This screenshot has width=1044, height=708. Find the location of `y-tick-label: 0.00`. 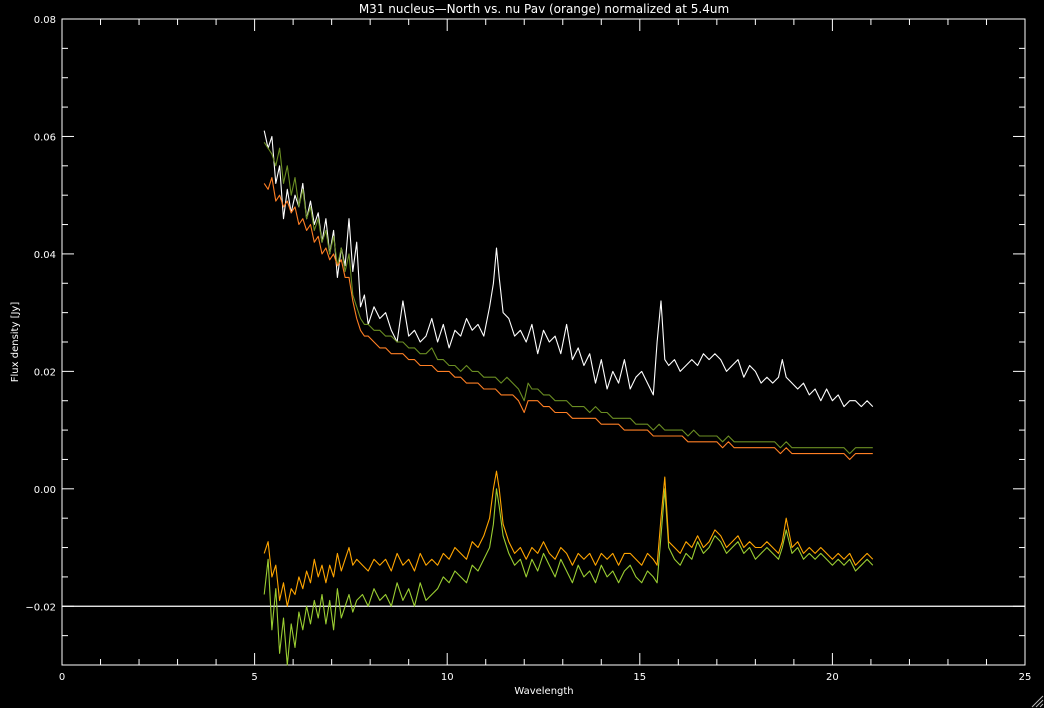

y-tick-label: 0.00 is located at coordinates (45, 490).